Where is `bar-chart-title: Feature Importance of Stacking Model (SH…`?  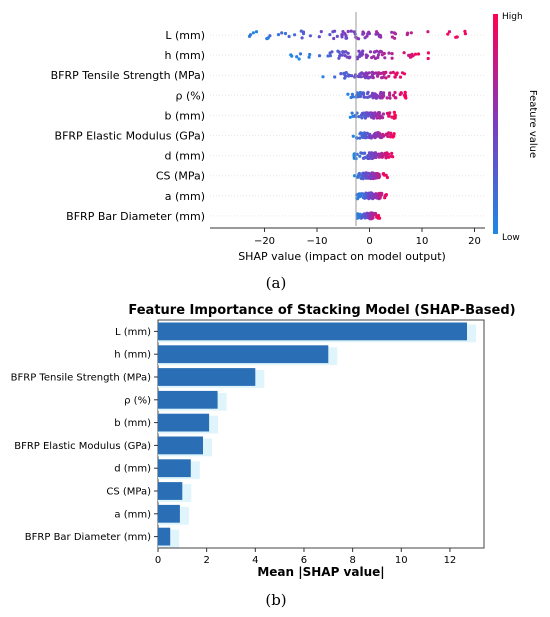 bar-chart-title: Feature Importance of Stacking Model (SH… is located at coordinates (321, 310).